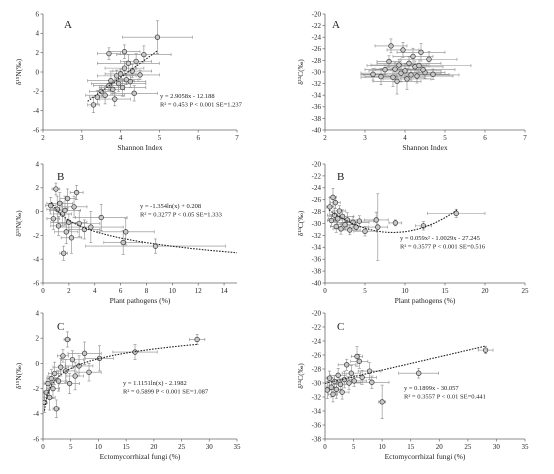 The image size is (554, 474). What do you see at coordinates (445, 397) in the screenshot?
I see `regression-annotation: R² = 0.3557 P < 0.01 SE=0.441` at bounding box center [445, 397].